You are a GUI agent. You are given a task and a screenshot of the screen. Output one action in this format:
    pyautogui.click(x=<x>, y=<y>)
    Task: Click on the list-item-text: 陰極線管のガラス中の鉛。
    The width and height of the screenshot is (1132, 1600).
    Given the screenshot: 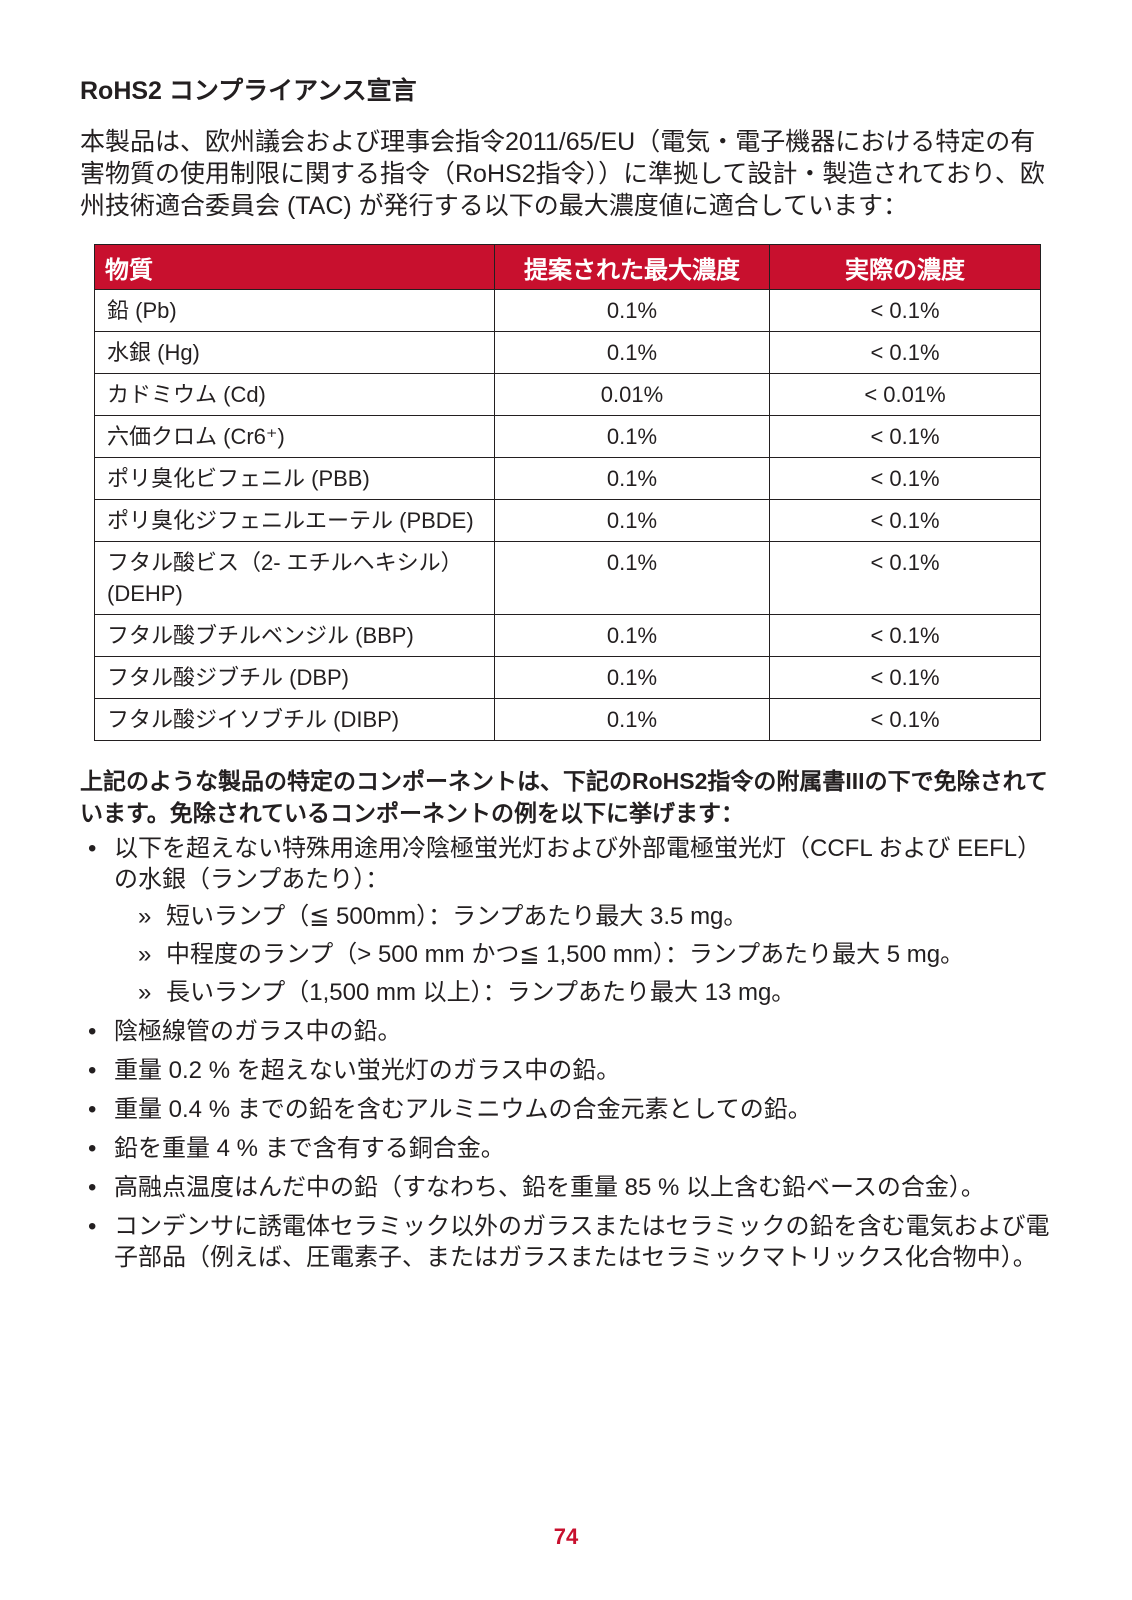 What is the action you would take?
    pyautogui.click(x=258, y=1031)
    